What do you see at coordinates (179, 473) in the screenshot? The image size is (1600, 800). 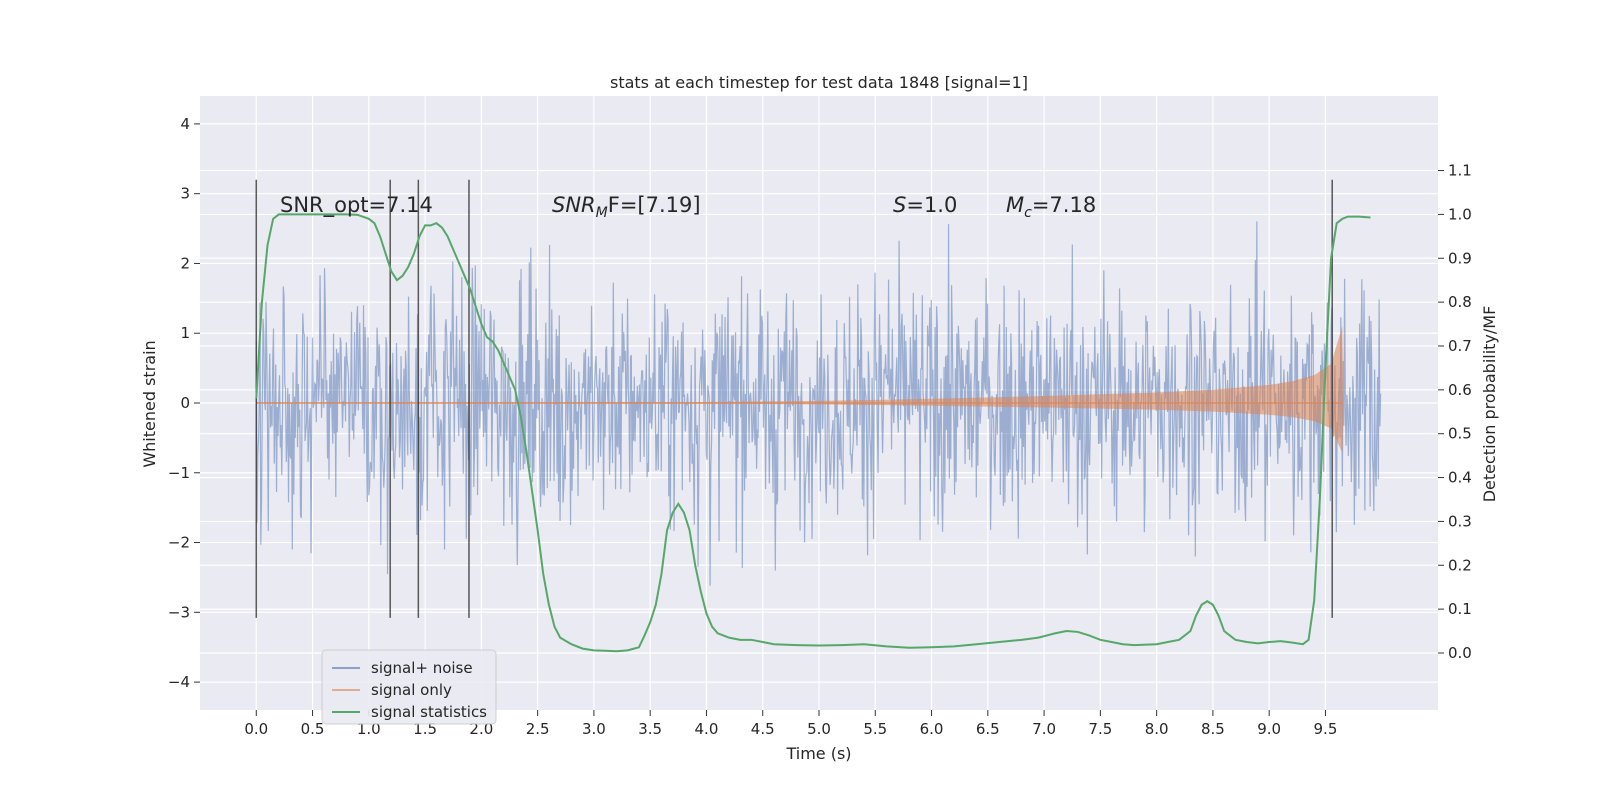 I see `y-tick-label: −1` at bounding box center [179, 473].